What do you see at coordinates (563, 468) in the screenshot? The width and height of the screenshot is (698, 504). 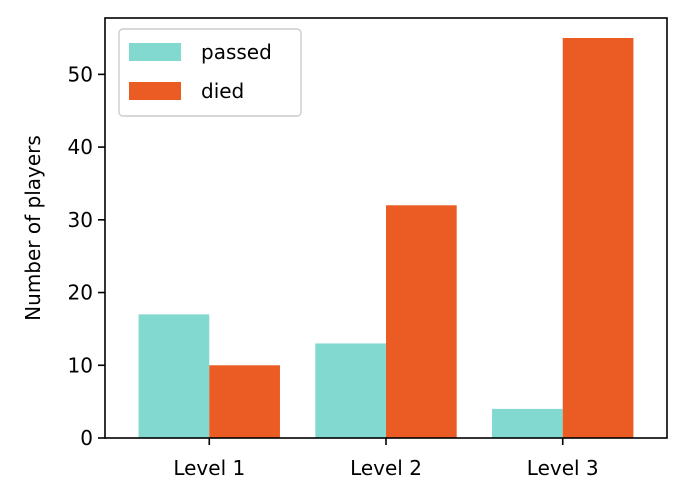 I see `x-tick-label: Level 3` at bounding box center [563, 468].